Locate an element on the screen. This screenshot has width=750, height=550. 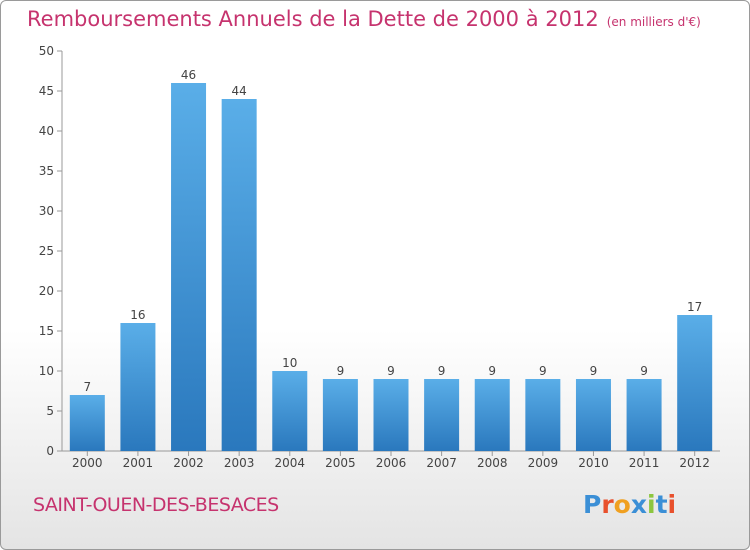
data-label: 7 is located at coordinates (87, 387).